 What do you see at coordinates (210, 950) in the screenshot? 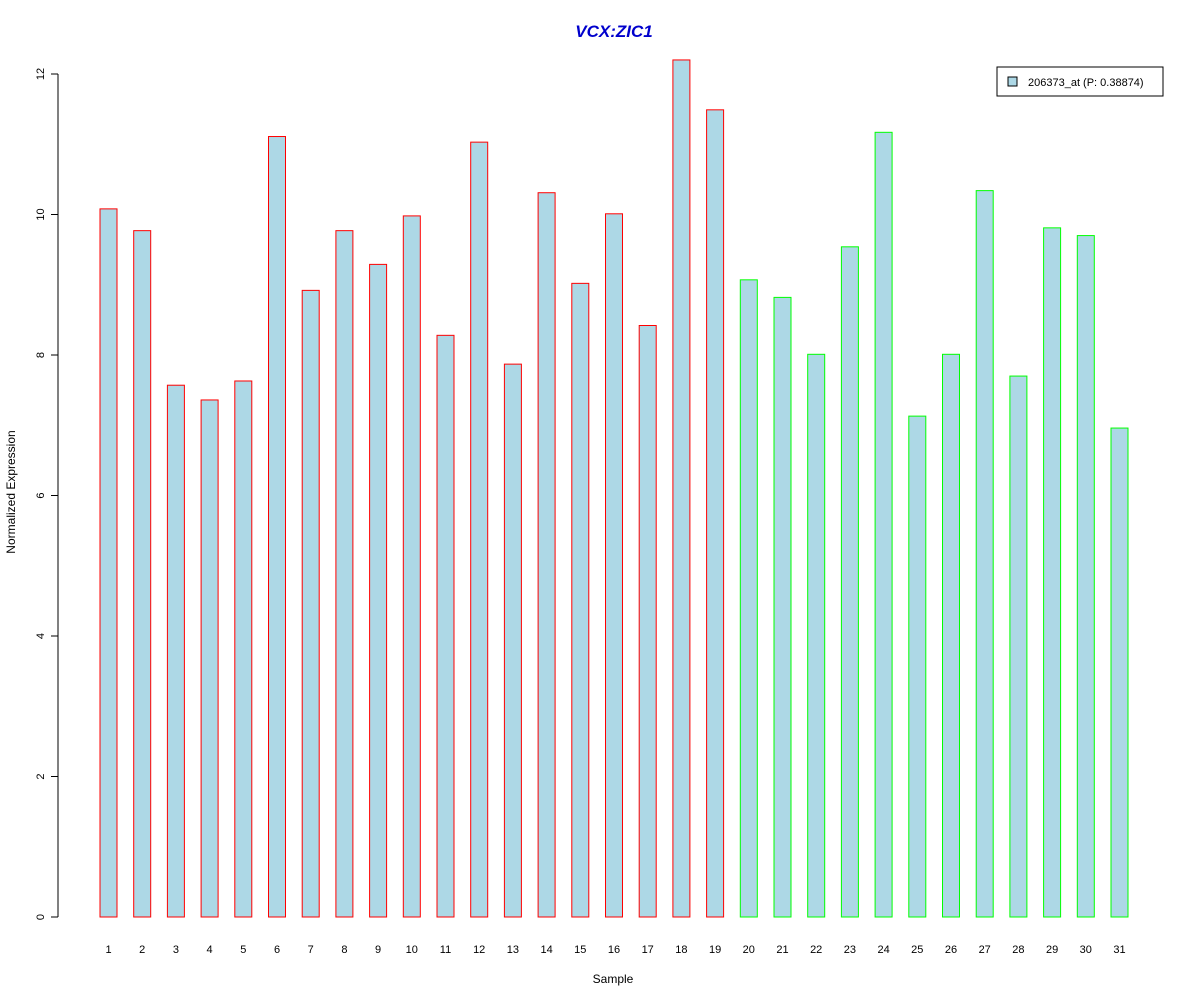
I see `x-tick-label: 4` at bounding box center [210, 950].